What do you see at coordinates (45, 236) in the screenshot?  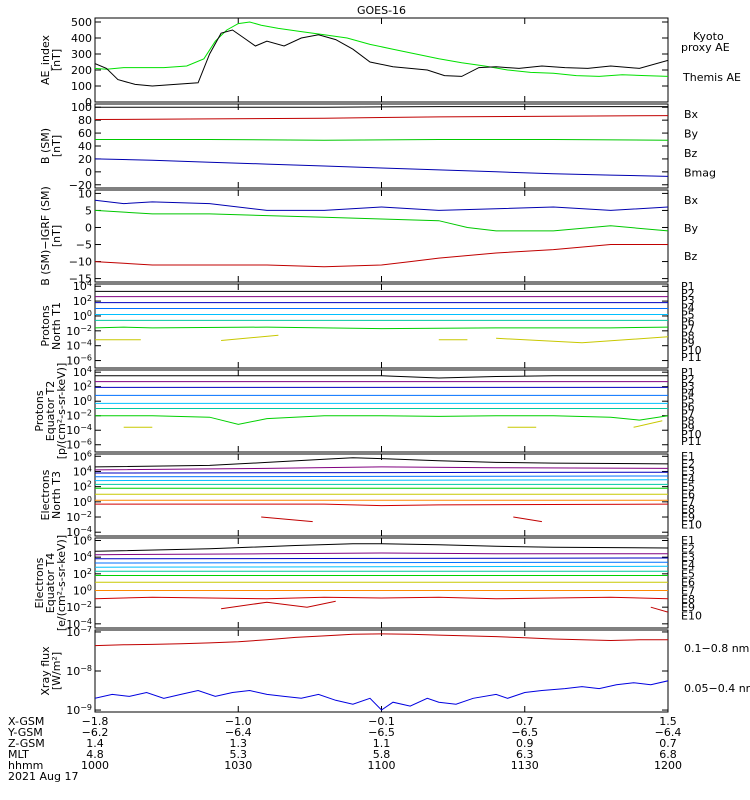 I see `y-axis-label: B (SM)−IGRF (SM)` at bounding box center [45, 236].